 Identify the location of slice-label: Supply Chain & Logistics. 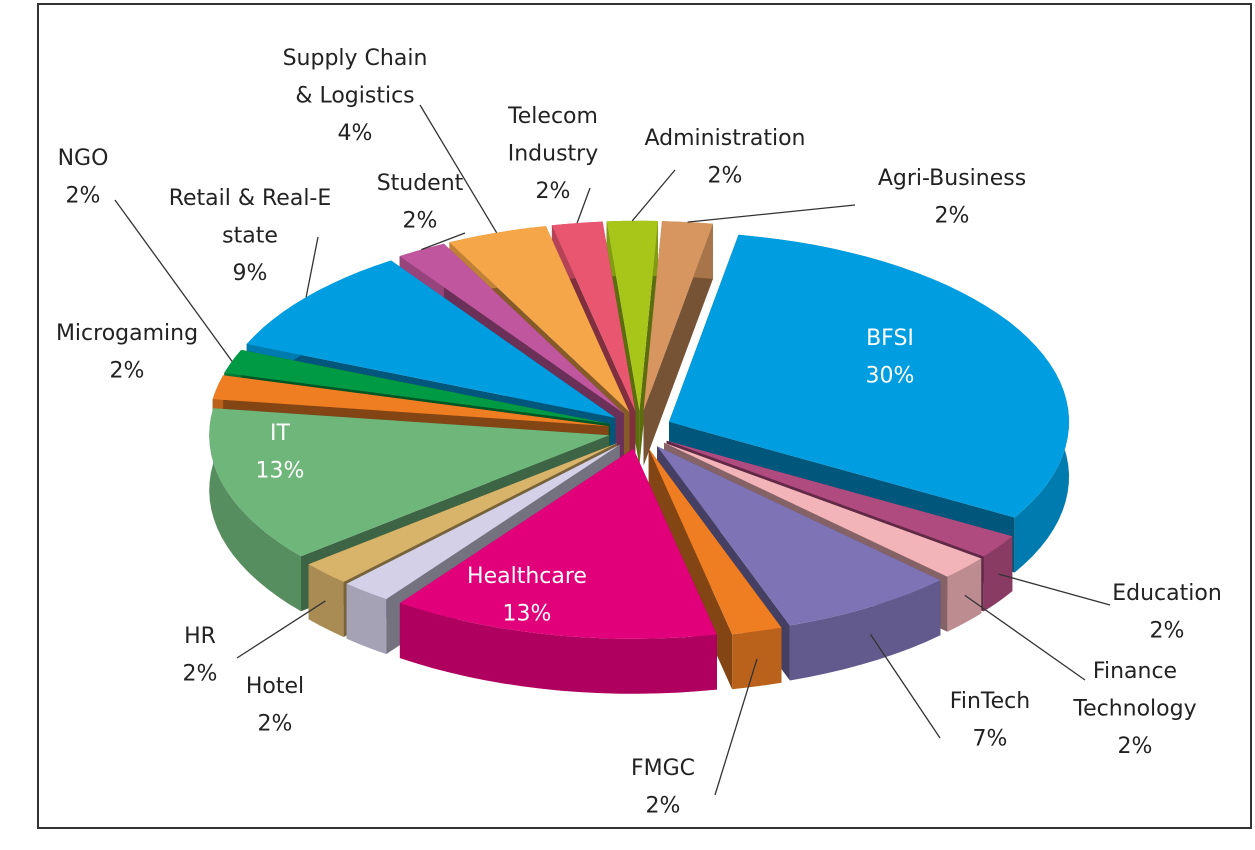
(355, 77).